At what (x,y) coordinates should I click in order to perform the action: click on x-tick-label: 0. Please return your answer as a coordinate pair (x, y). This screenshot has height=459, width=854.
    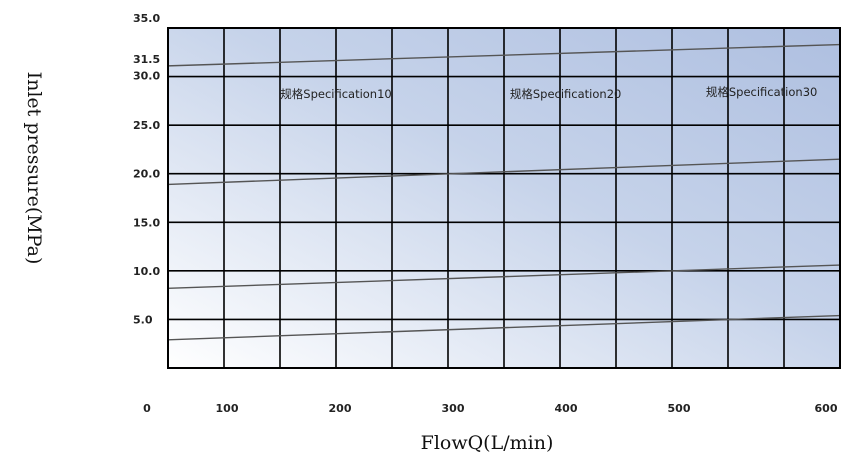
    Looking at the image, I should click on (147, 408).